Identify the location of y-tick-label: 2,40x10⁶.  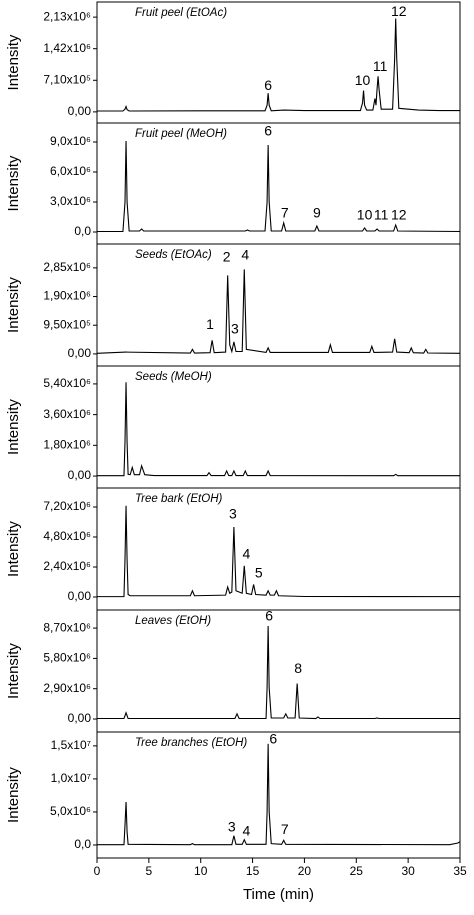
(67, 566).